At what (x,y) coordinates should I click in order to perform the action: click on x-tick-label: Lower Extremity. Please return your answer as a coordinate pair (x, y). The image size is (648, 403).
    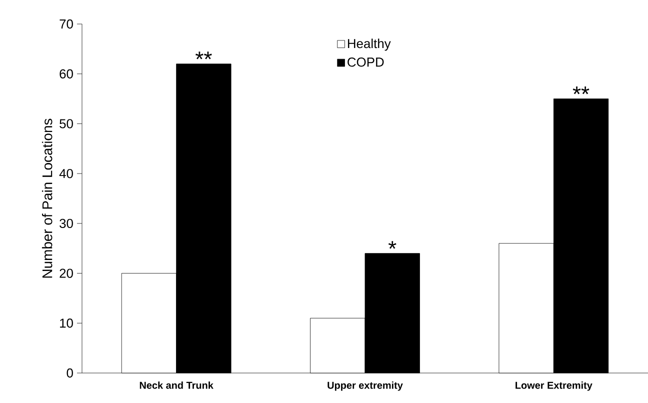
    Looking at the image, I should click on (554, 386).